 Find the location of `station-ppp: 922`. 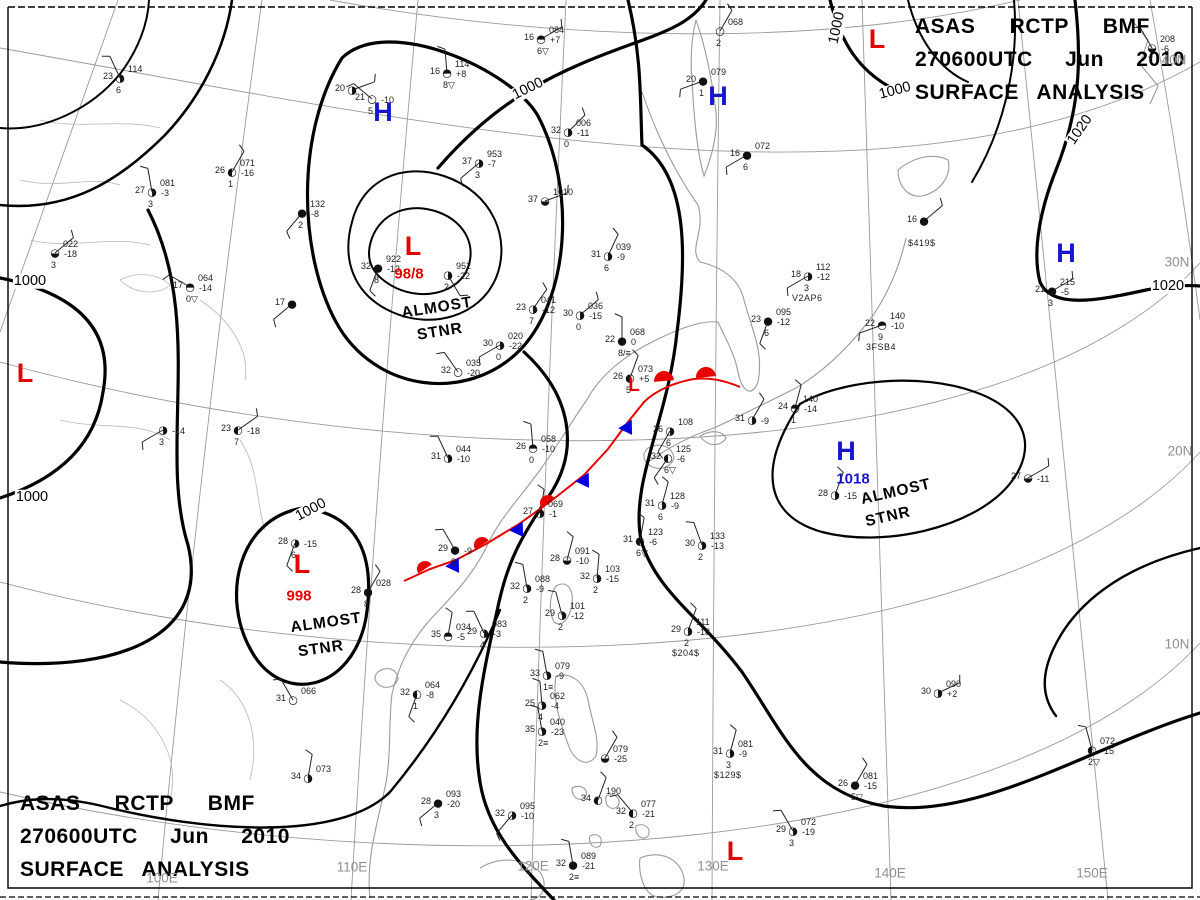

station-ppp: 922 is located at coordinates (394, 259).